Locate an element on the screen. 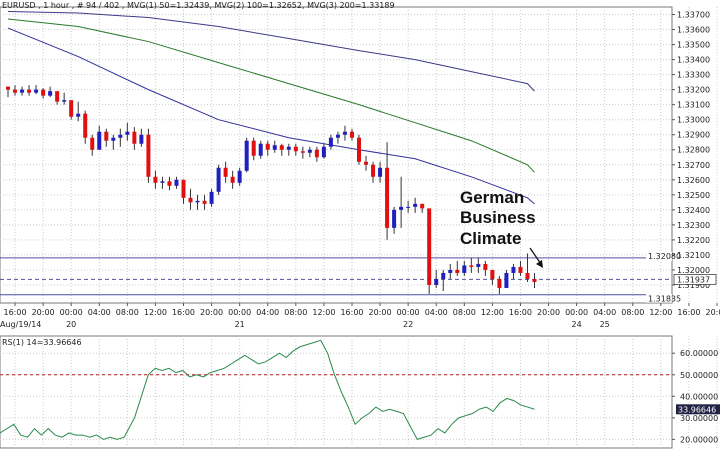 This screenshot has height=450, width=720. annotation-line-2: Business is located at coordinates (498, 217).